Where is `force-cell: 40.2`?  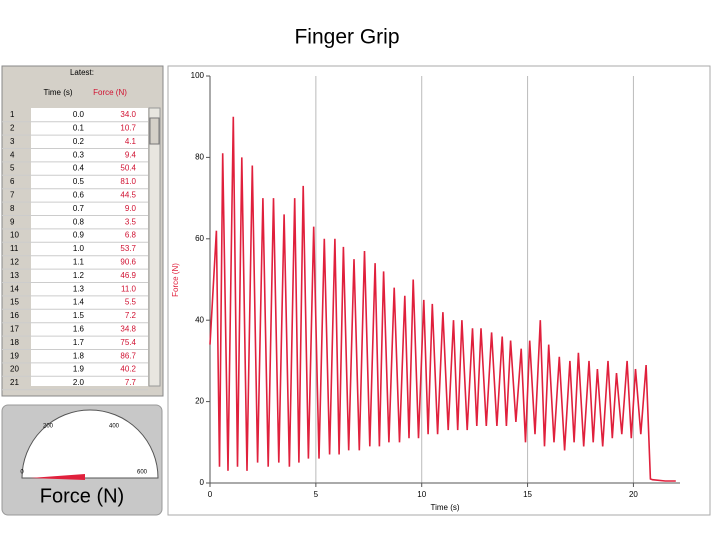
force-cell: 40.2 is located at coordinates (128, 369).